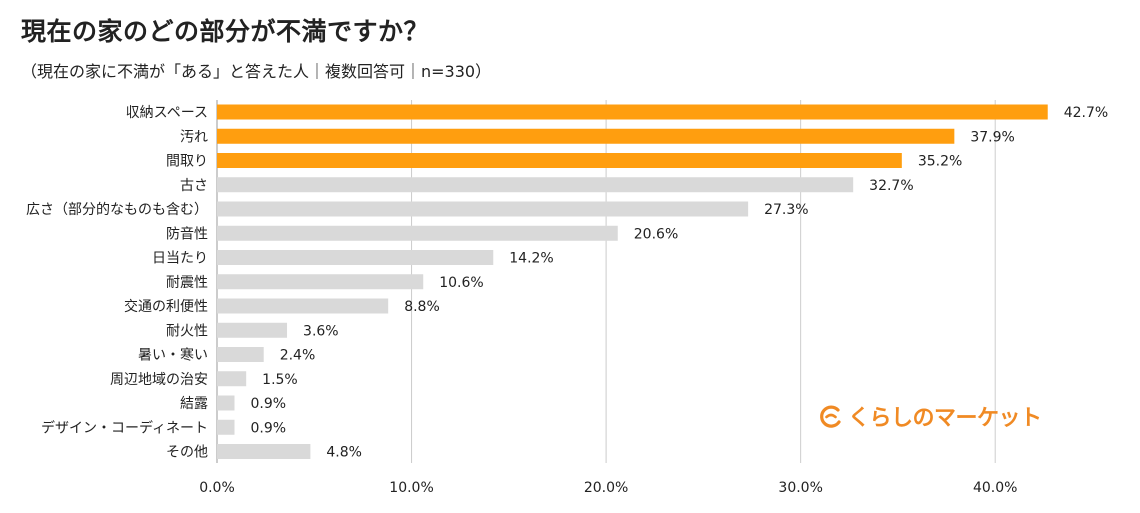 This screenshot has width=1140, height=513. Describe the element at coordinates (166, 306) in the screenshot. I see `category-label: 交通の利便性` at that location.